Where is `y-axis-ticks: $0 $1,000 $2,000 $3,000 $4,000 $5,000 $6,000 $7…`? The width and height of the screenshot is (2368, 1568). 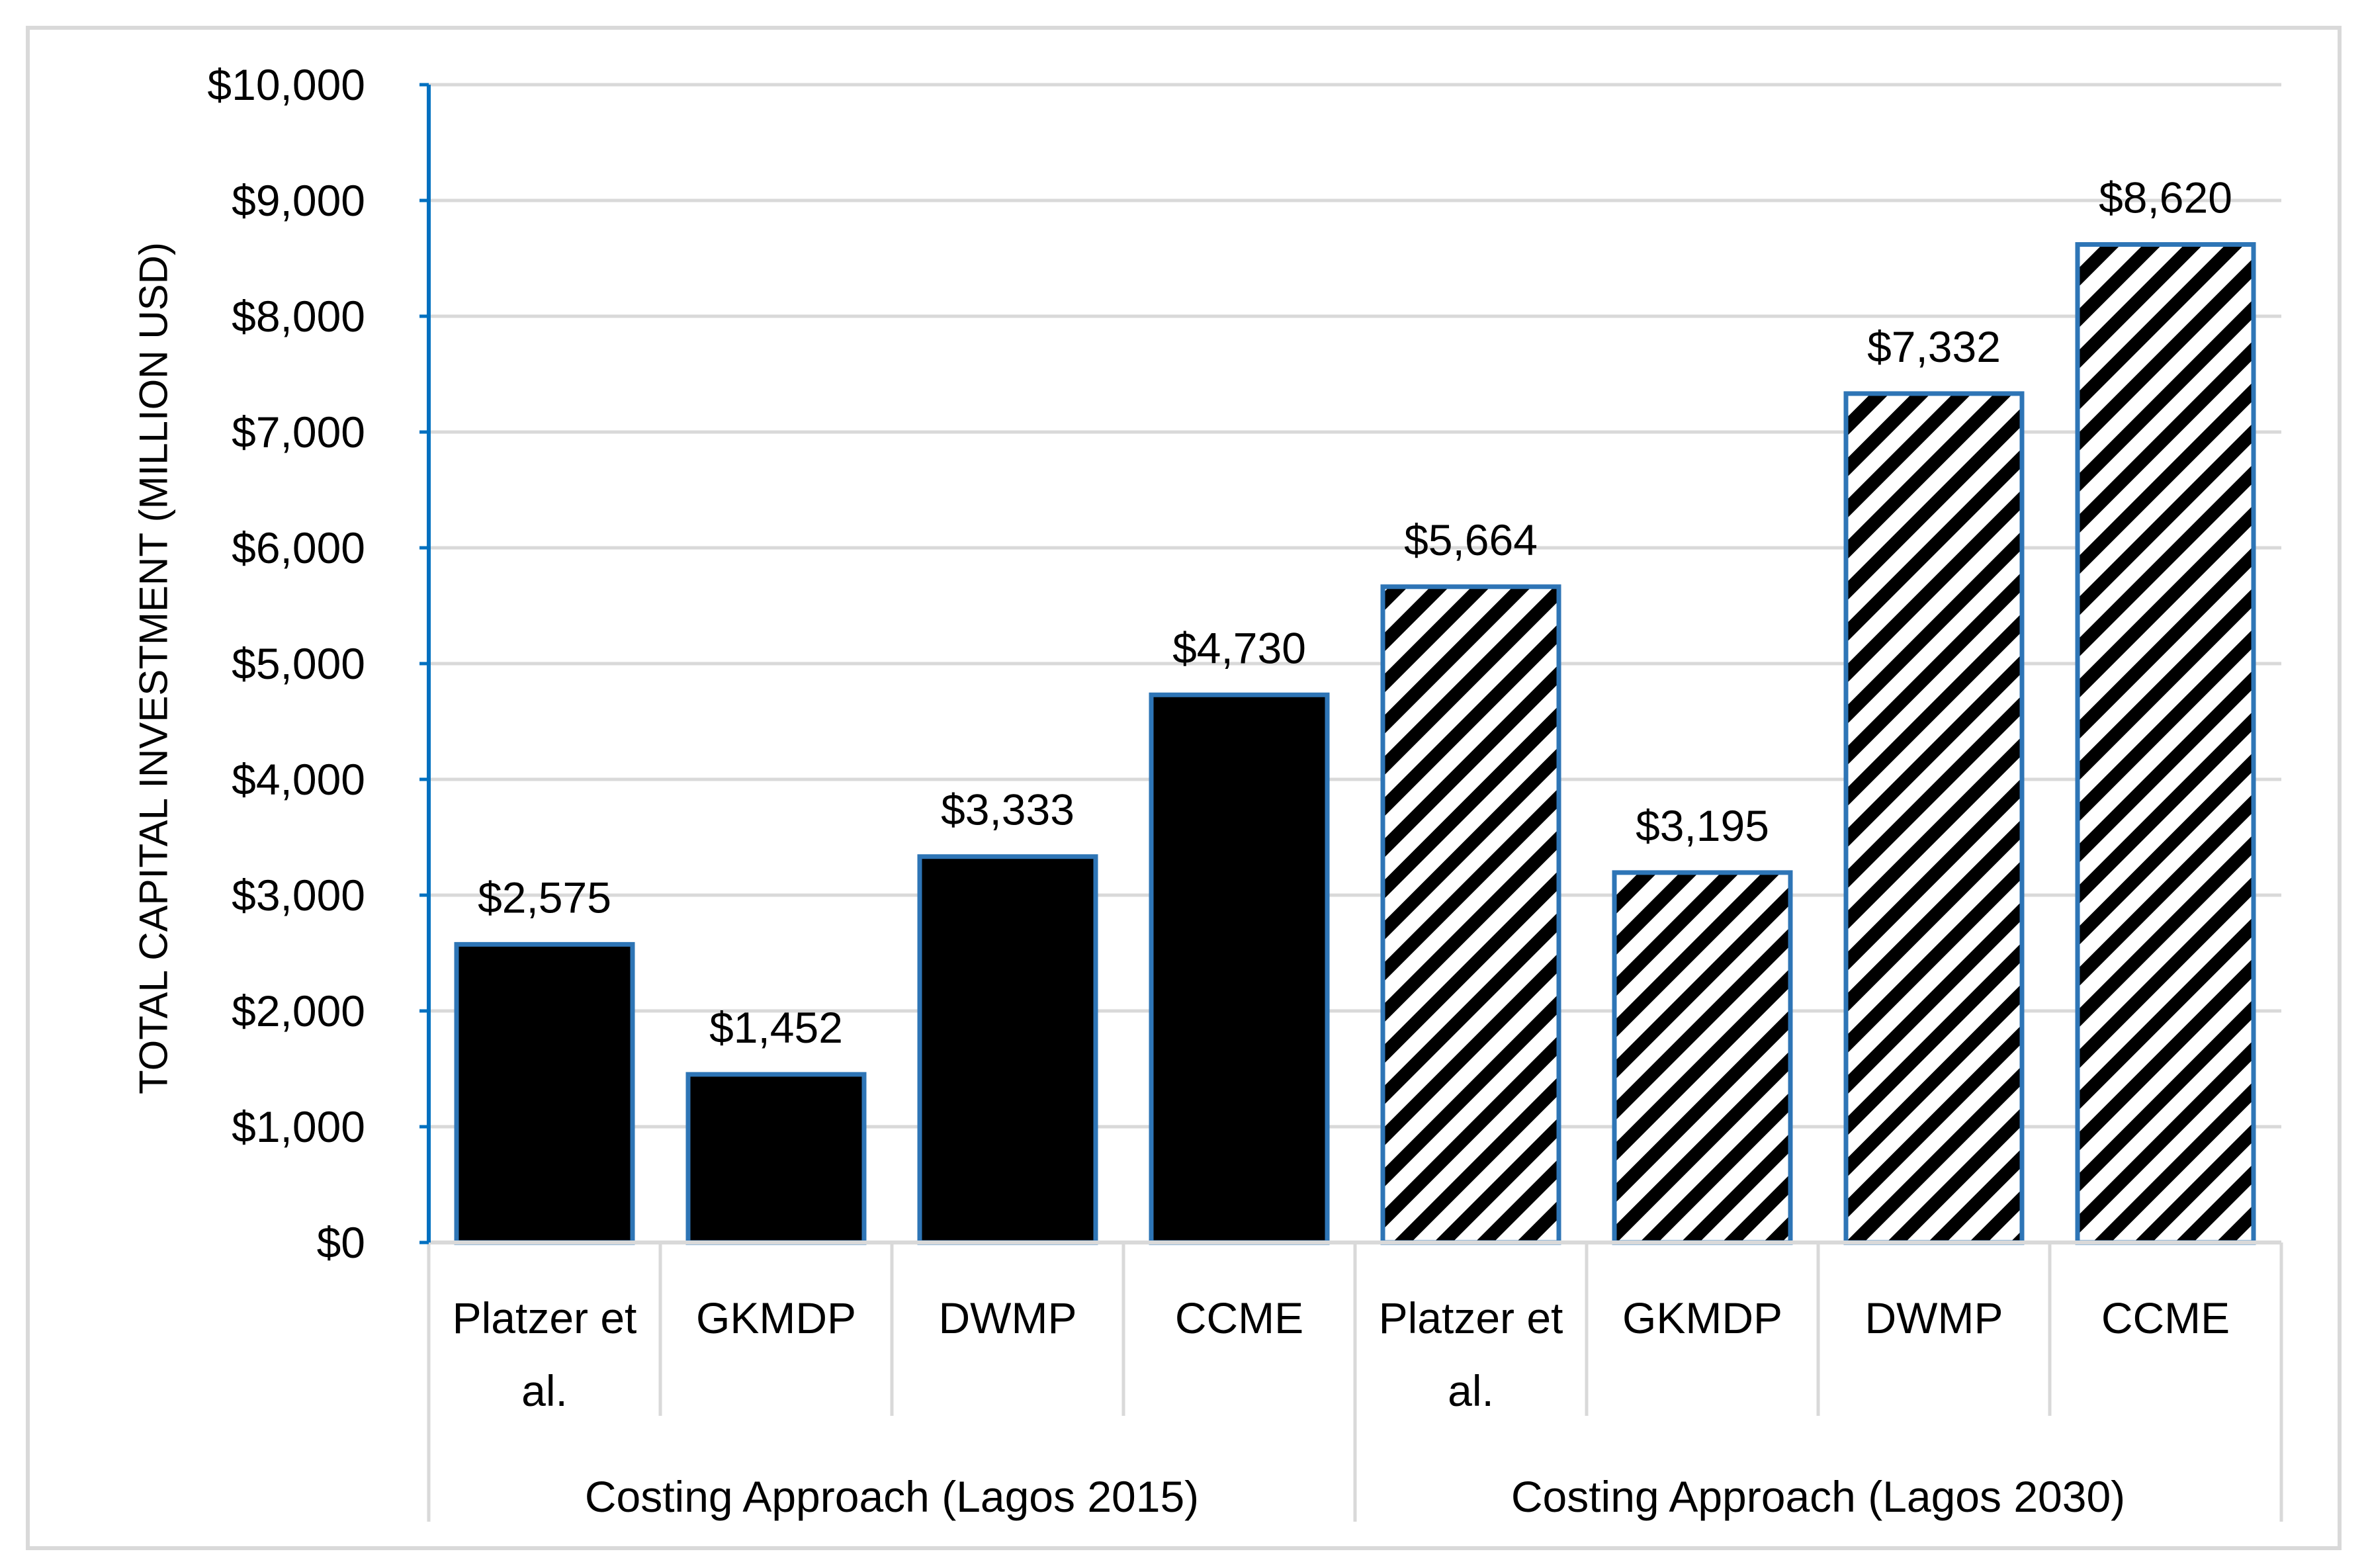 y-axis-ticks: $0 $1,000 $2,000 $3,000 $4,000 $5,000 $6,000 $7… is located at coordinates (286, 664).